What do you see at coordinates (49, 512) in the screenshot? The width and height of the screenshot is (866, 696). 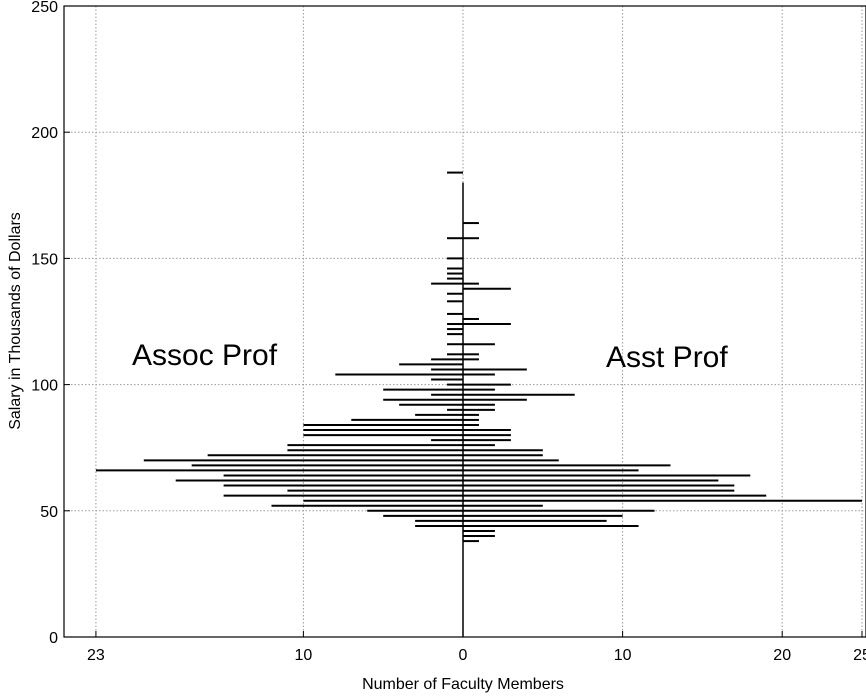 I see `y-tick-label: 50` at bounding box center [49, 512].